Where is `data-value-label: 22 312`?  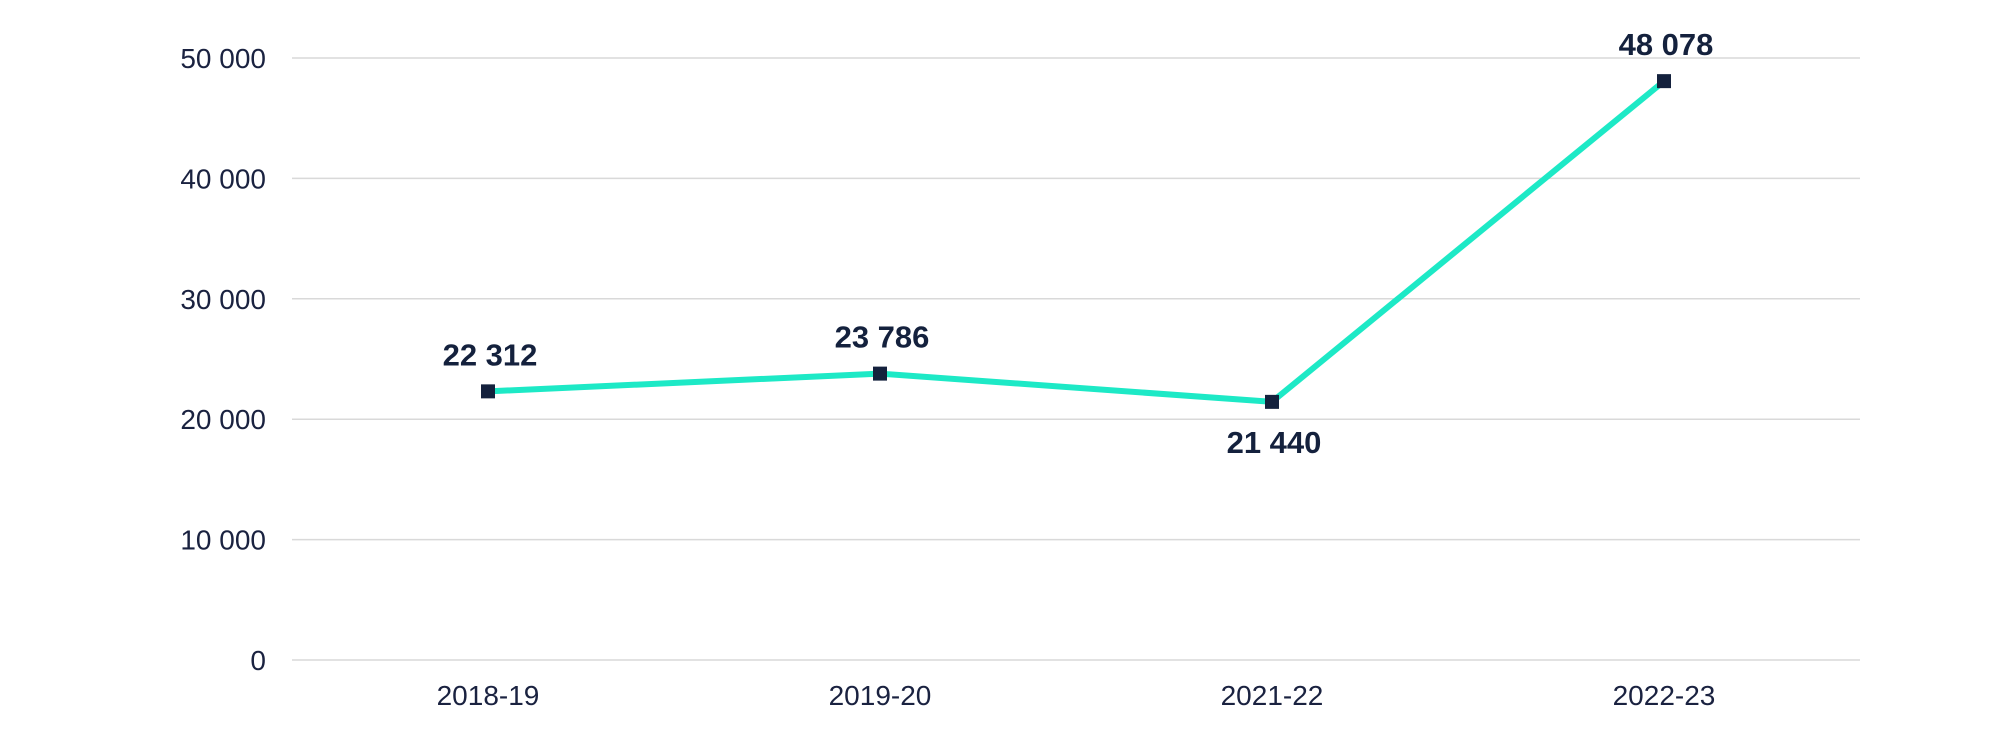
data-value-label: 22 312 is located at coordinates (490, 354).